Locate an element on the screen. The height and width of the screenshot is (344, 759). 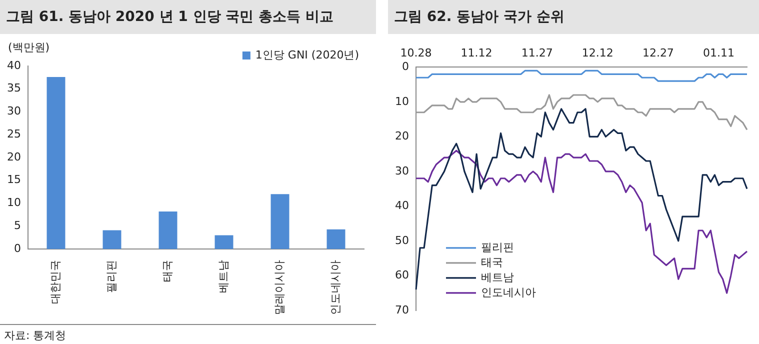
chart-title: 그림 62. 동남아 국가 순위 is located at coordinates (573, 17).